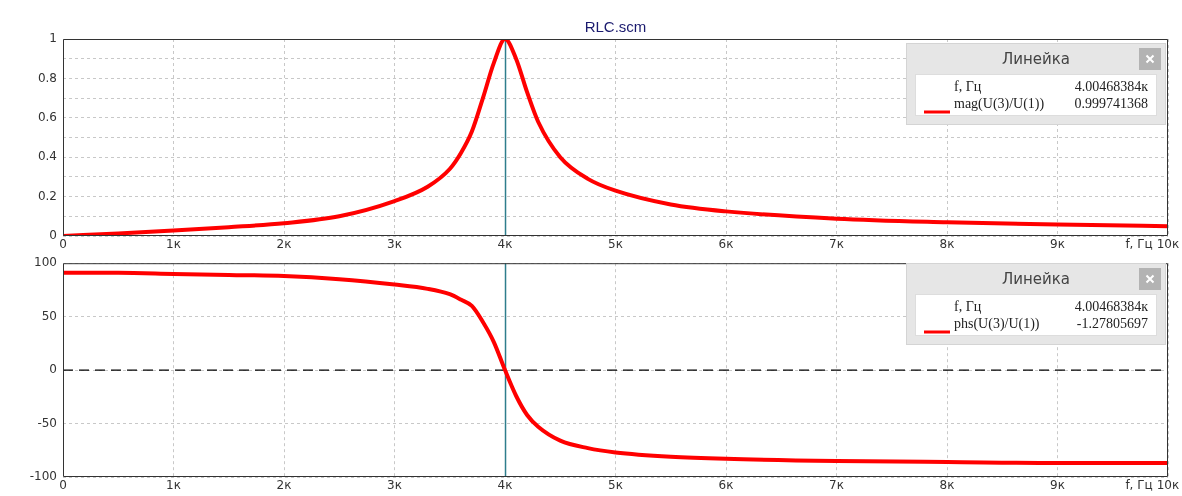 The image size is (1182, 496). Describe the element at coordinates (615, 26) in the screenshot. I see `chart-title: RLC.scm` at that location.